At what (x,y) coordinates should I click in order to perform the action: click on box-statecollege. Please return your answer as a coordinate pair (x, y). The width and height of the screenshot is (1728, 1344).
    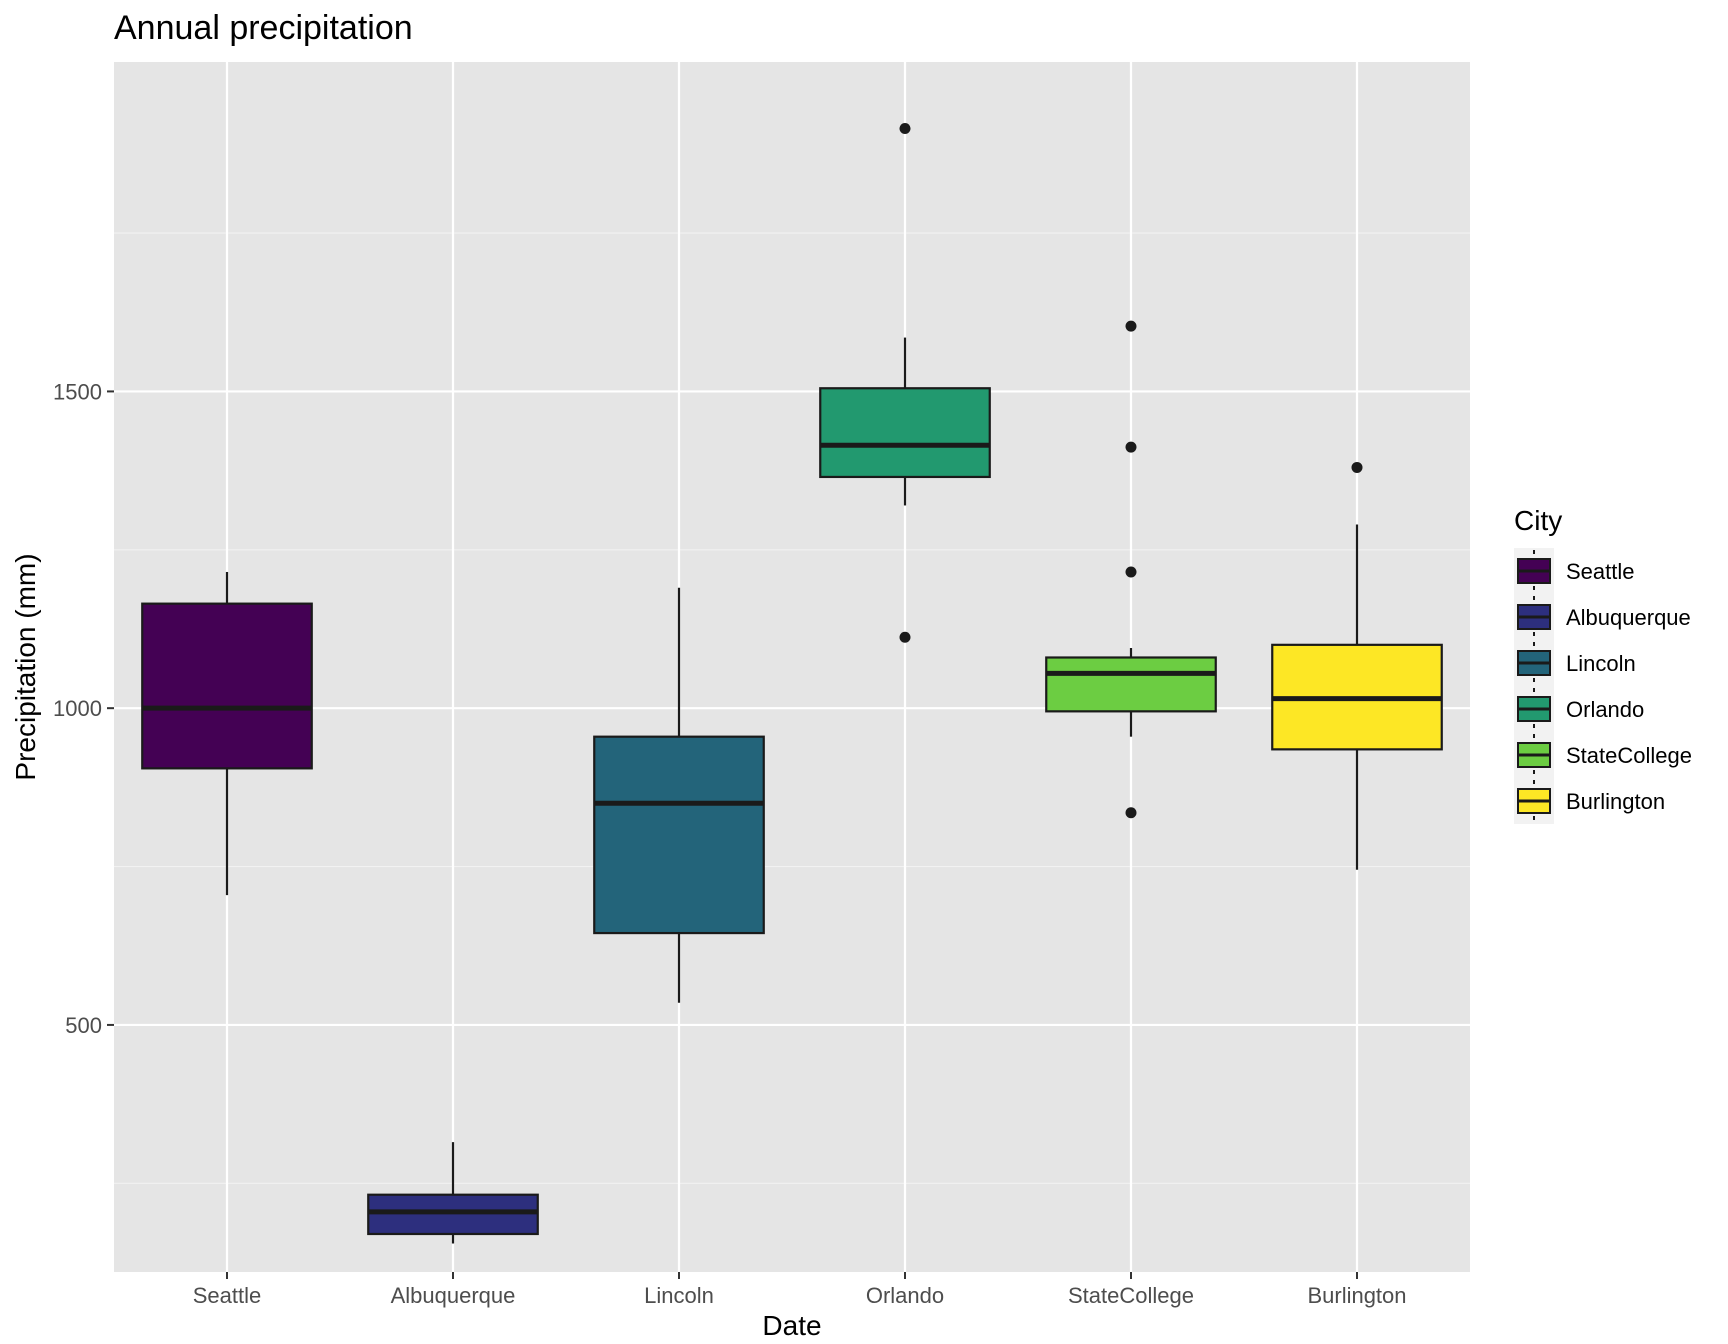
    Looking at the image, I should click on (1131, 569).